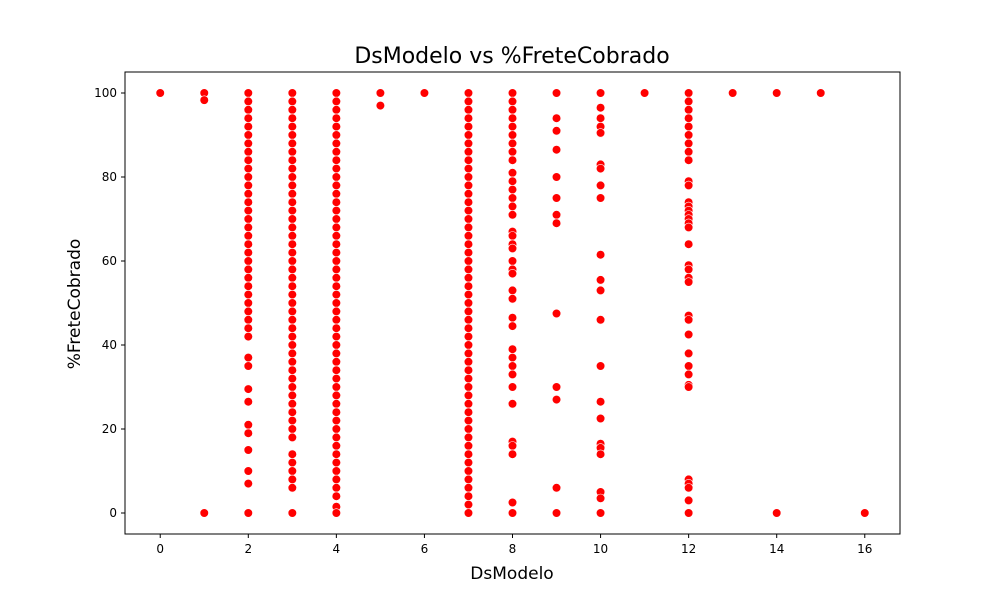 The width and height of the screenshot is (1000, 600). I want to click on y-axis-label: %FreteCobrado, so click(75, 304).